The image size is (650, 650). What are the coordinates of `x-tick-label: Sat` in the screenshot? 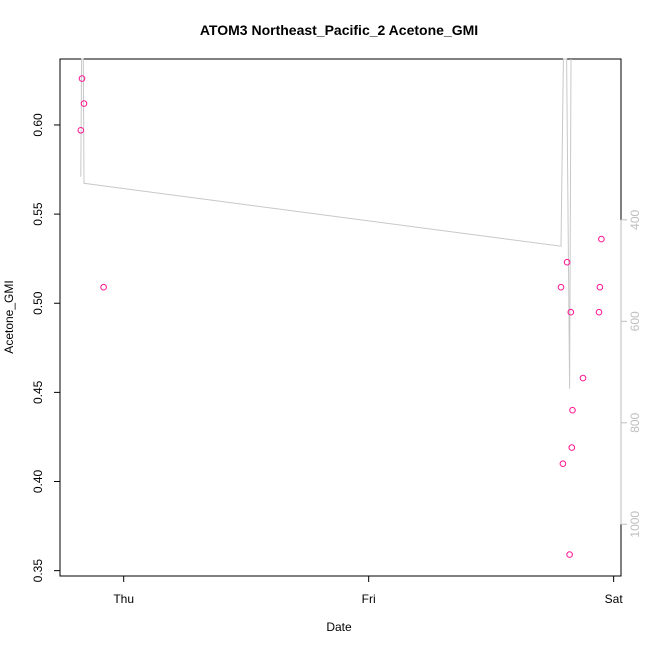 It's located at (614, 599).